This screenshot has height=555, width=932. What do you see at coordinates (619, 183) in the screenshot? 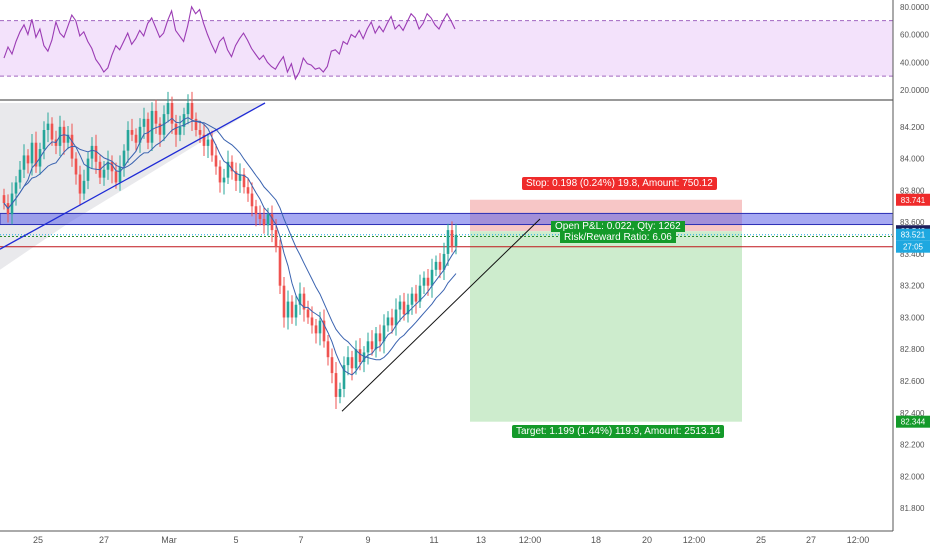
I see `stop-label: Stop: 0.198 (0.24%) 19.8, Amount: 750.12` at bounding box center [619, 183].